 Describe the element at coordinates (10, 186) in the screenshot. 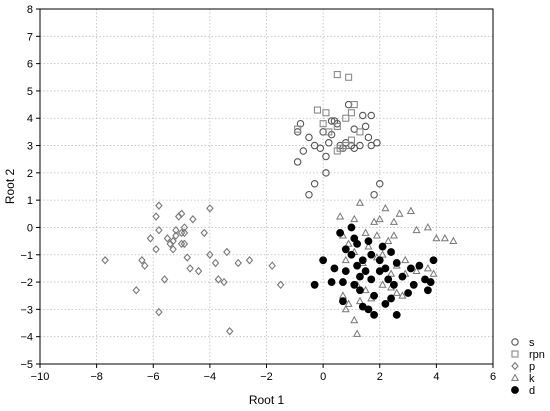

I see `y-axis-title: Root 2` at that location.